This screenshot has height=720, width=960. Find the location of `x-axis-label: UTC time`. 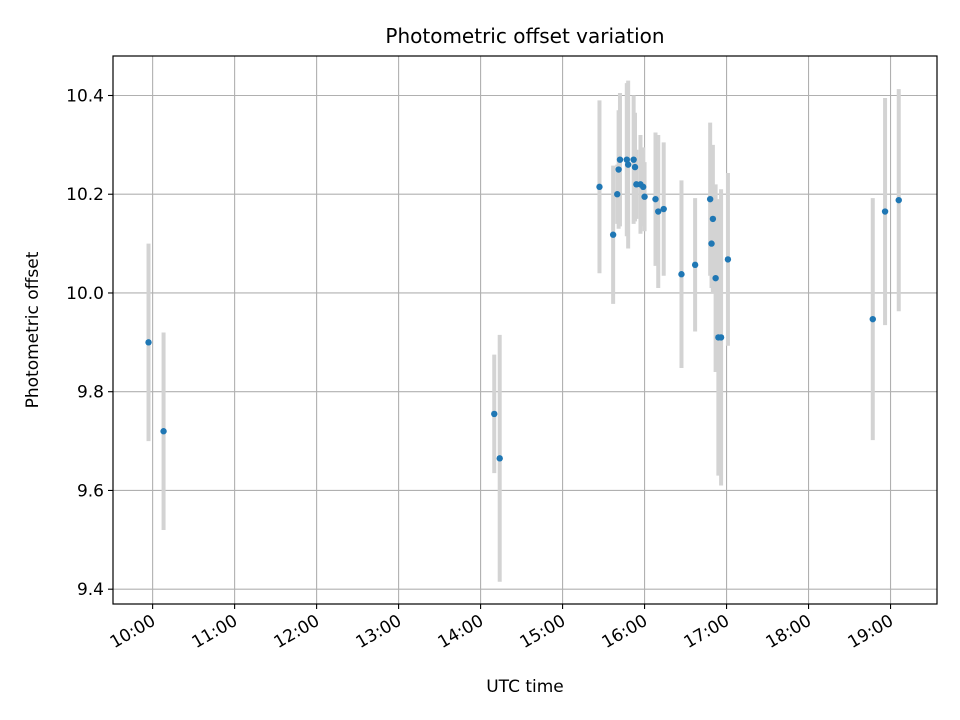

x-axis-label: UTC time is located at coordinates (525, 687).